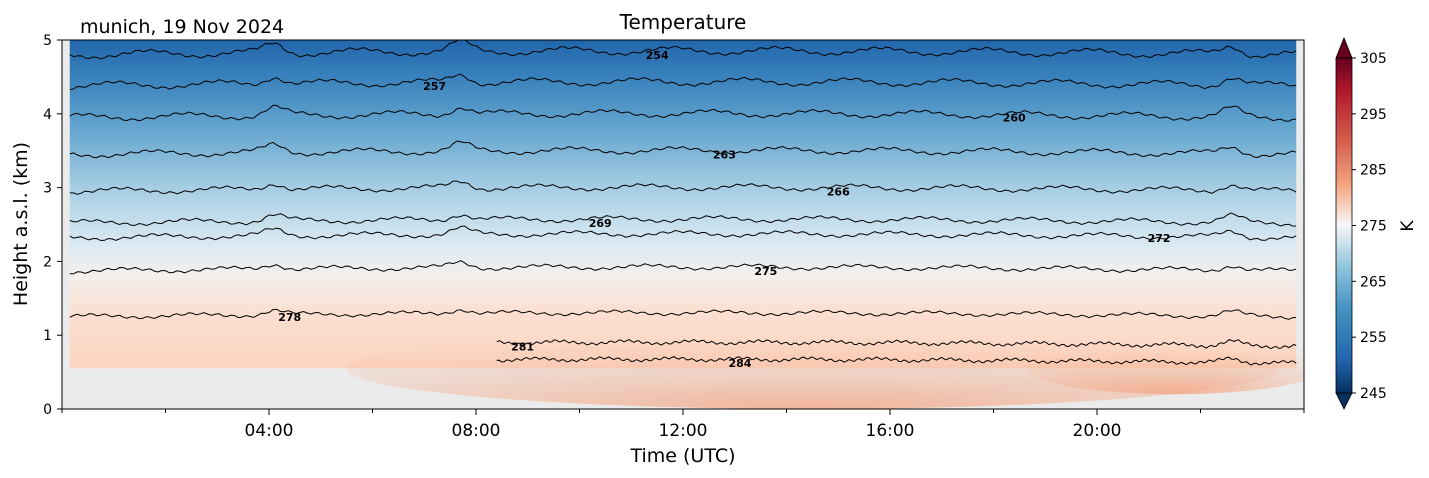  Describe the element at coordinates (1014, 117) in the screenshot. I see `contour-label-260: 260` at that location.